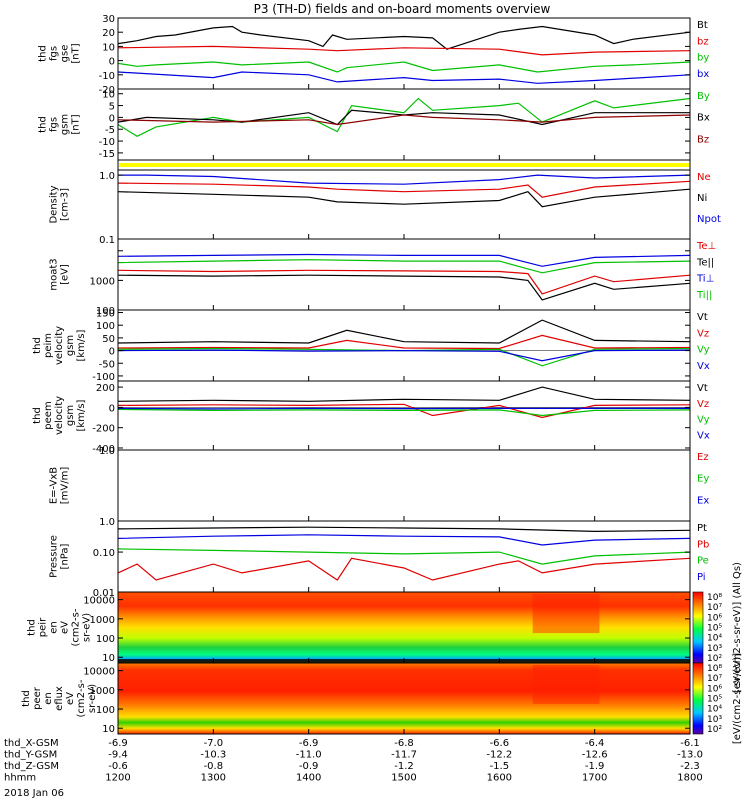 This screenshot has width=750, height=804. What do you see at coordinates (404, 766) in the screenshot?
I see `xaxis-value-2-3: -1.2` at bounding box center [404, 766].